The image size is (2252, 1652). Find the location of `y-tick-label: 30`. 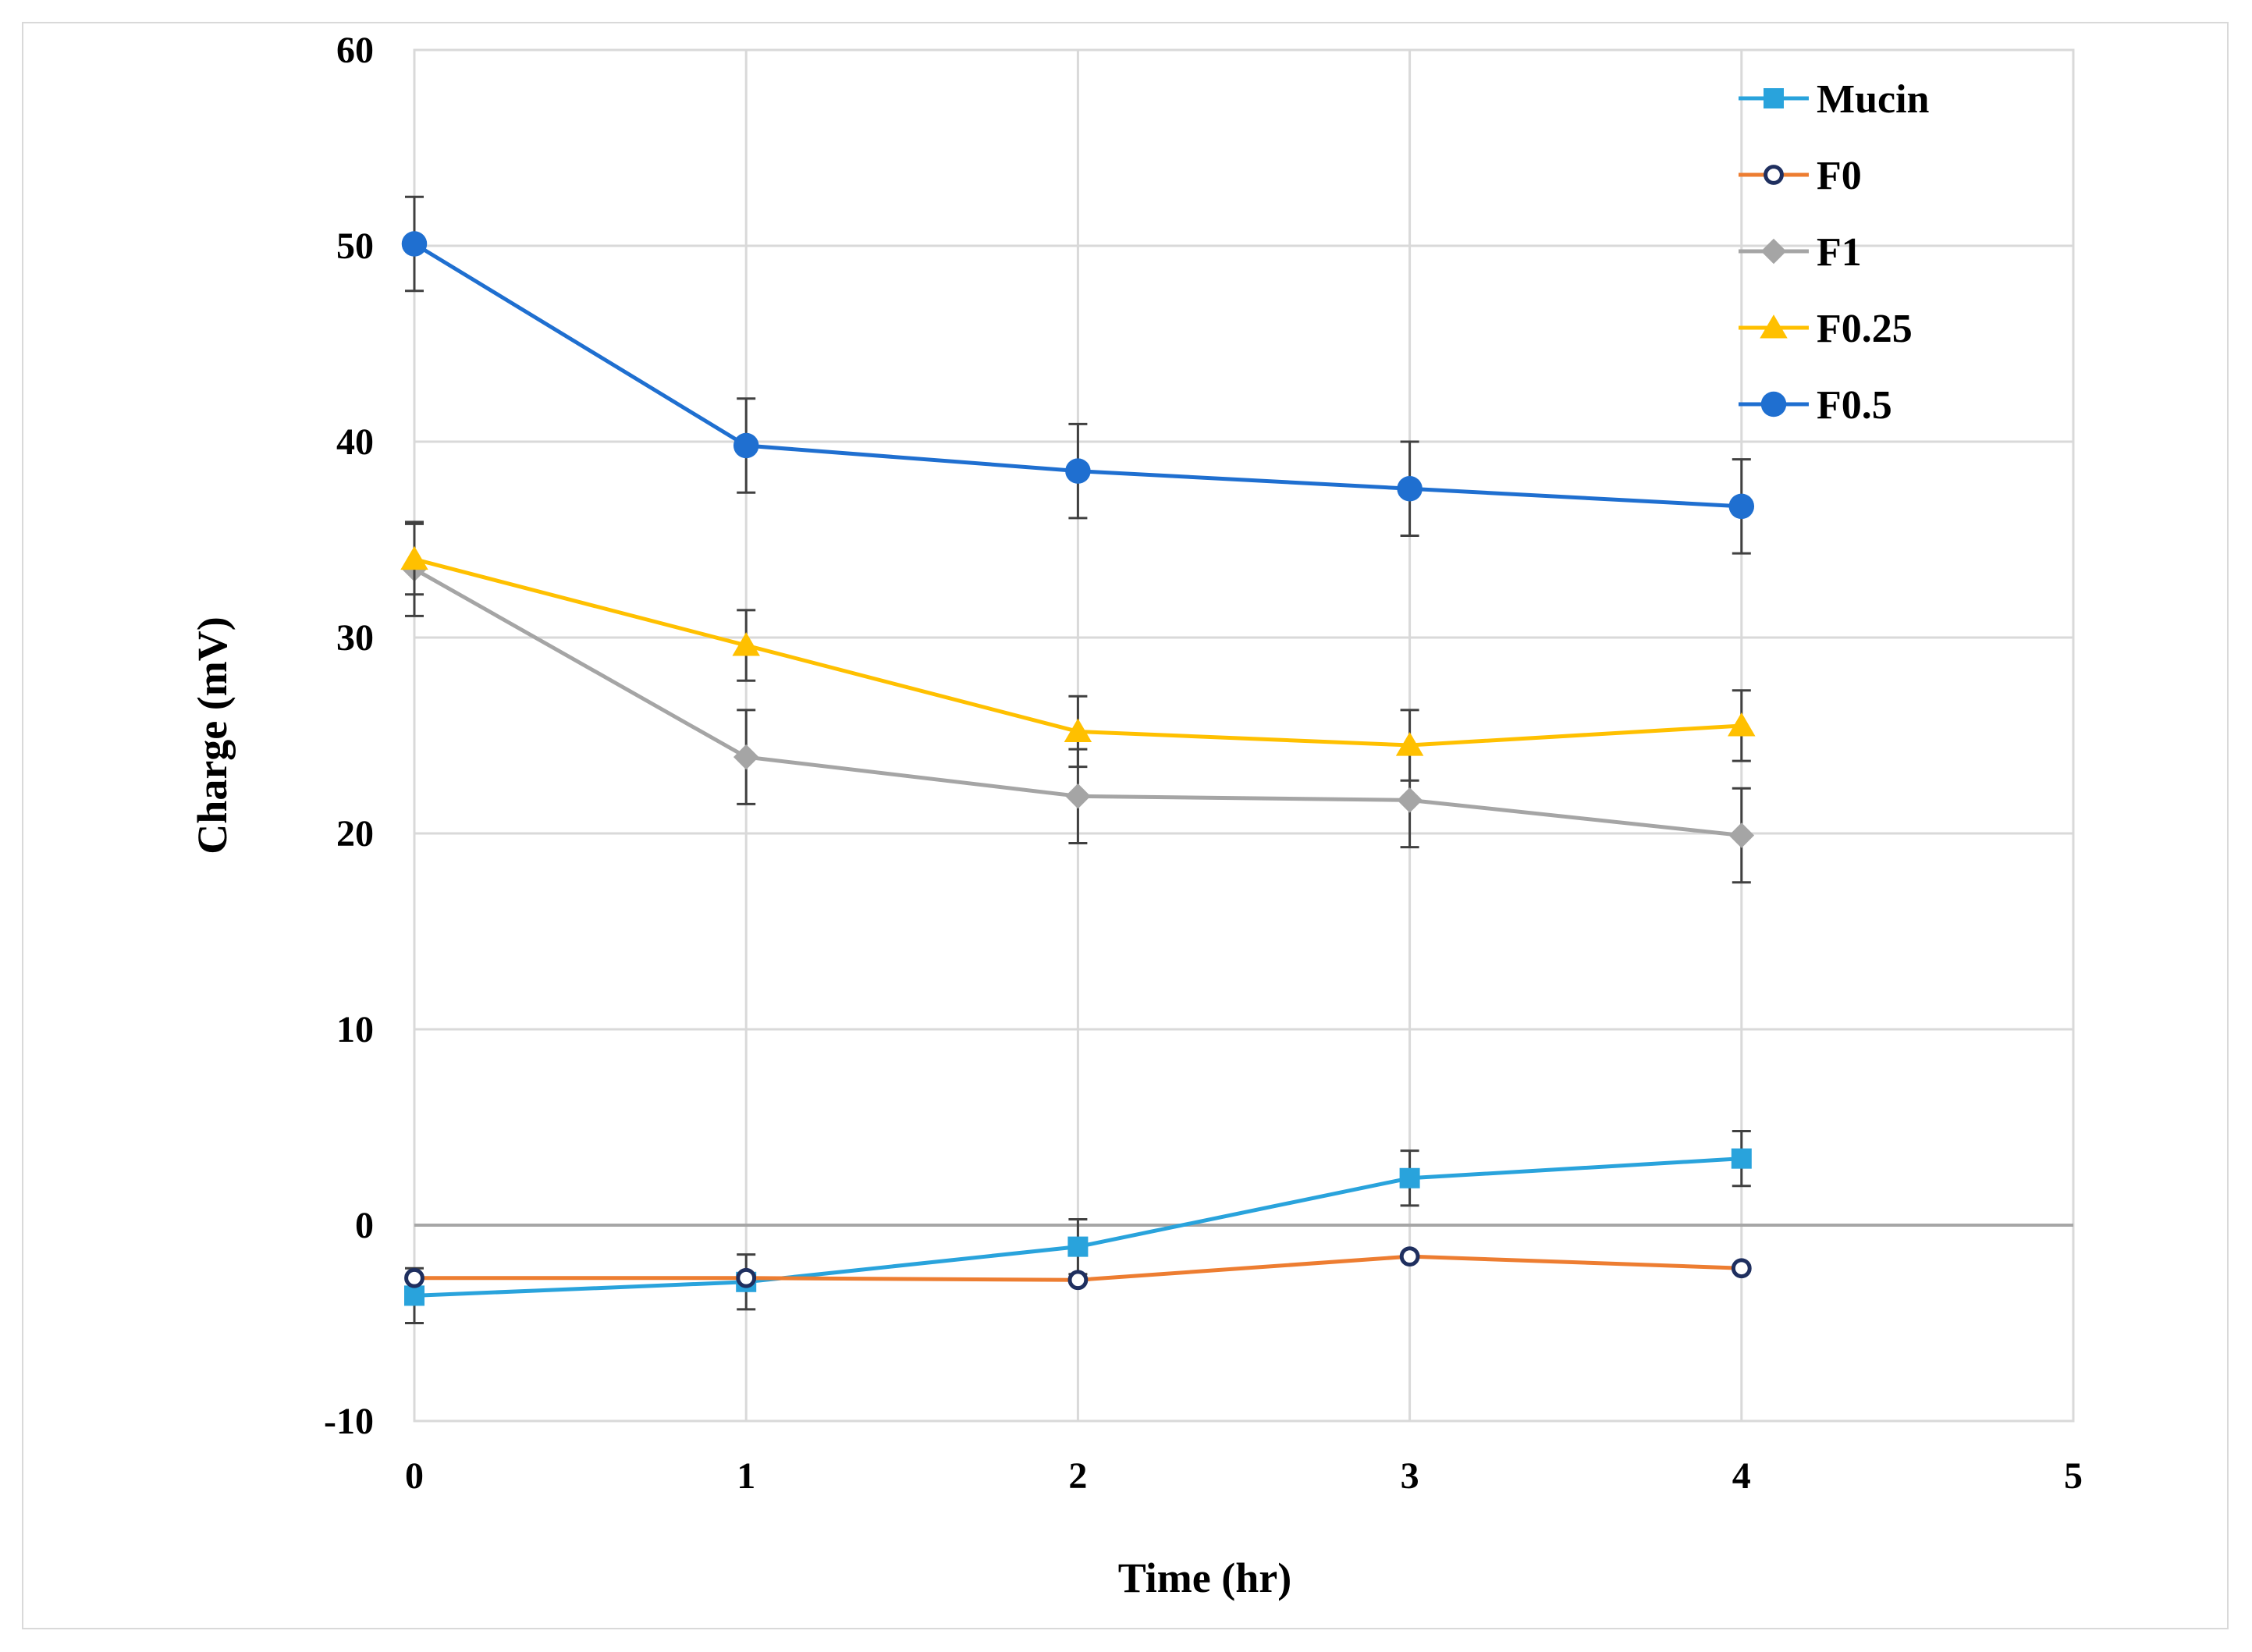

y-tick-label: 30 is located at coordinates (355, 638).